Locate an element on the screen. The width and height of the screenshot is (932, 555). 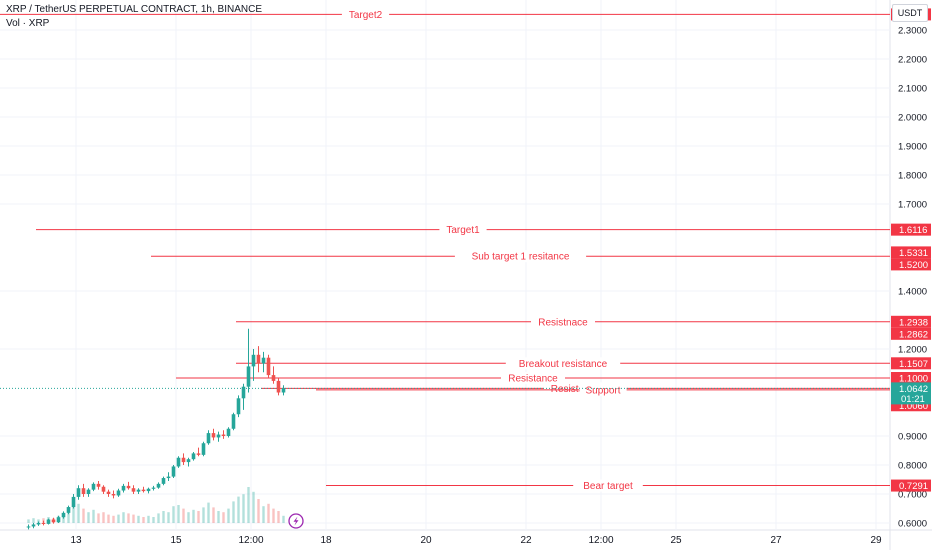
lightning-icon is located at coordinates (296, 521).